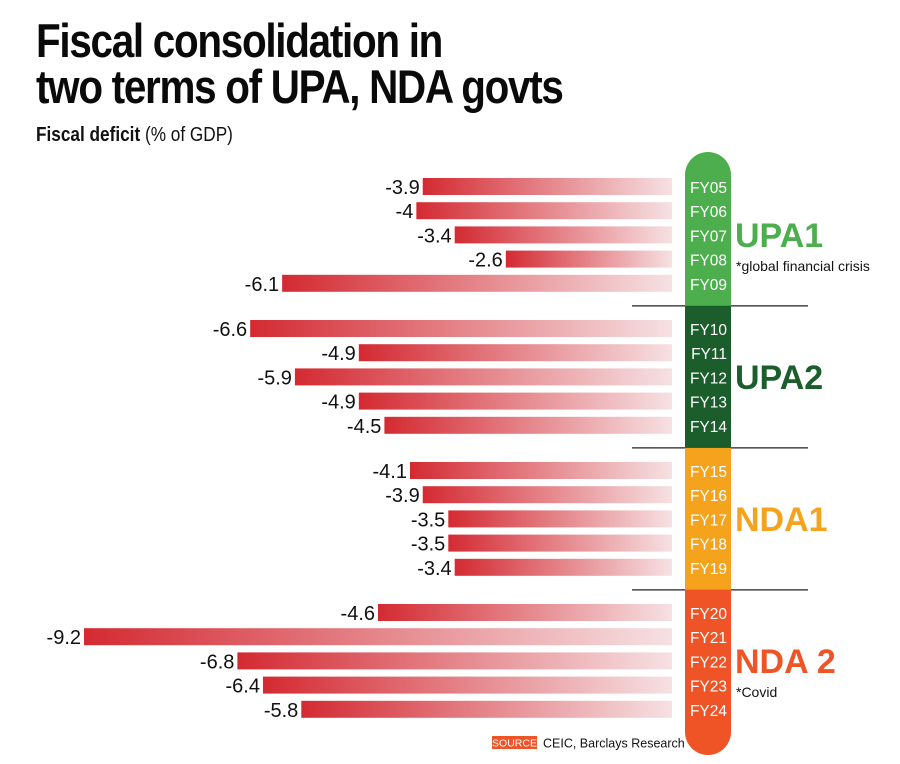  I want to click on fy-label-FY12: FY12, so click(708, 378).